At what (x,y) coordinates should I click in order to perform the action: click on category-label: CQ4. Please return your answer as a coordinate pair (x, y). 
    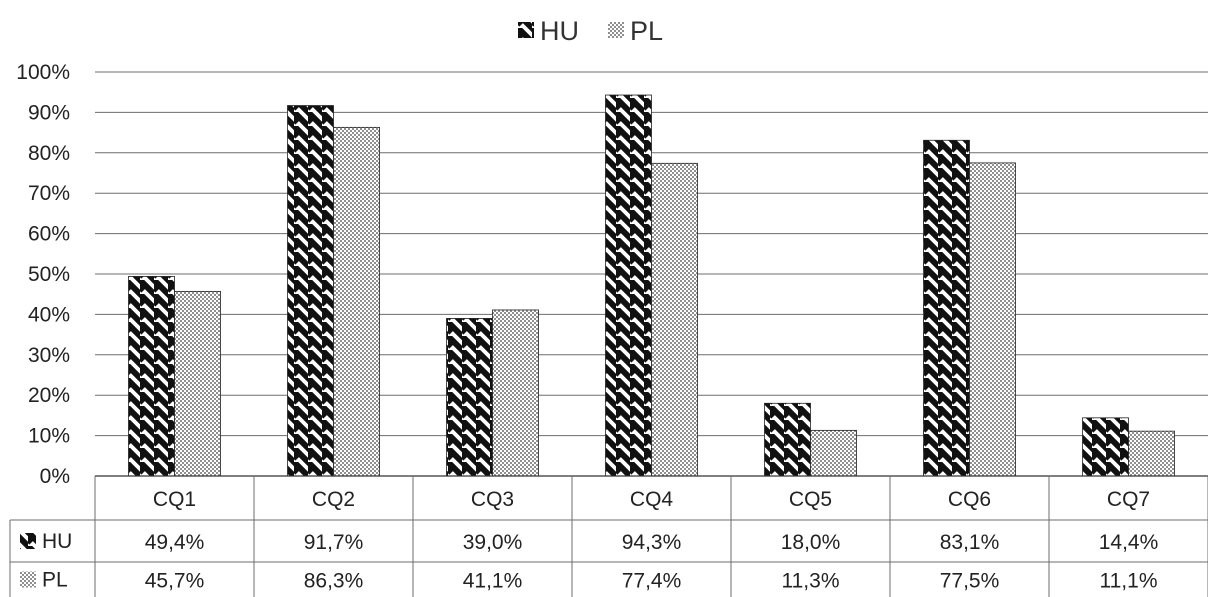
    Looking at the image, I should click on (652, 499).